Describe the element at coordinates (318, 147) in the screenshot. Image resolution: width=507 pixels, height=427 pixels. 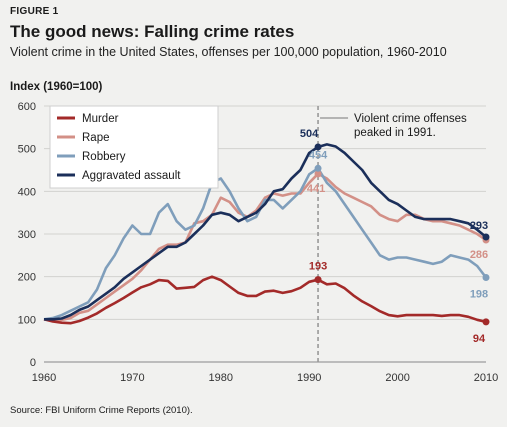
I see `point-aggravated-assault-1991` at that location.